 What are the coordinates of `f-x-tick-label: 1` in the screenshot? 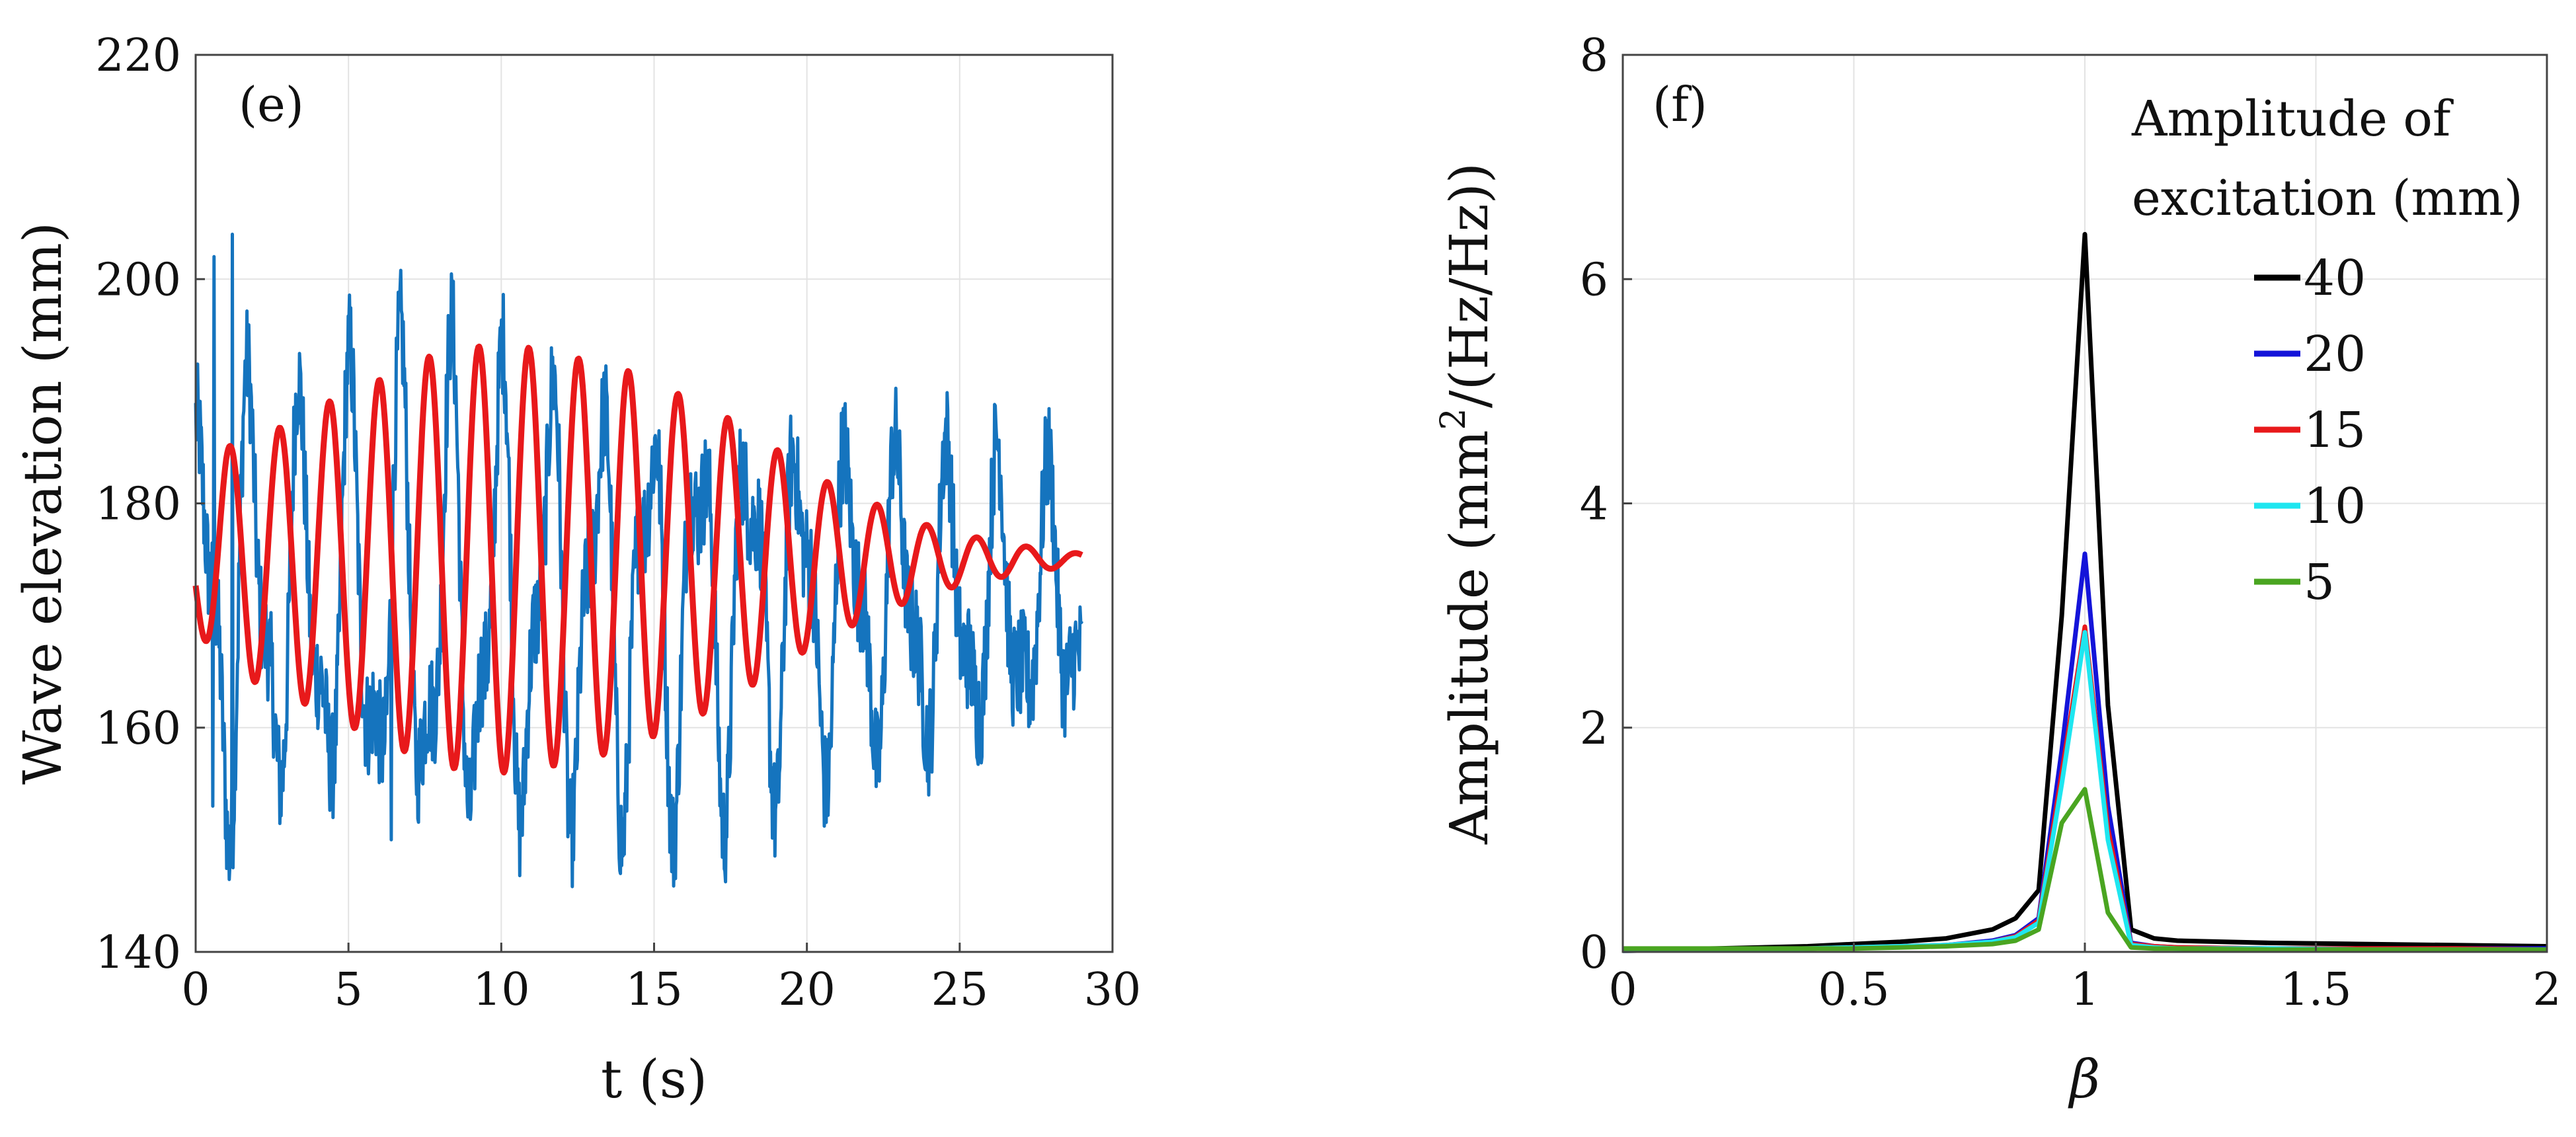 It's located at (2084, 990).